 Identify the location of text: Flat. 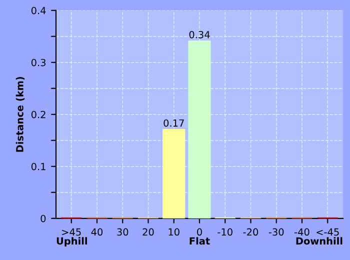
(200, 241).